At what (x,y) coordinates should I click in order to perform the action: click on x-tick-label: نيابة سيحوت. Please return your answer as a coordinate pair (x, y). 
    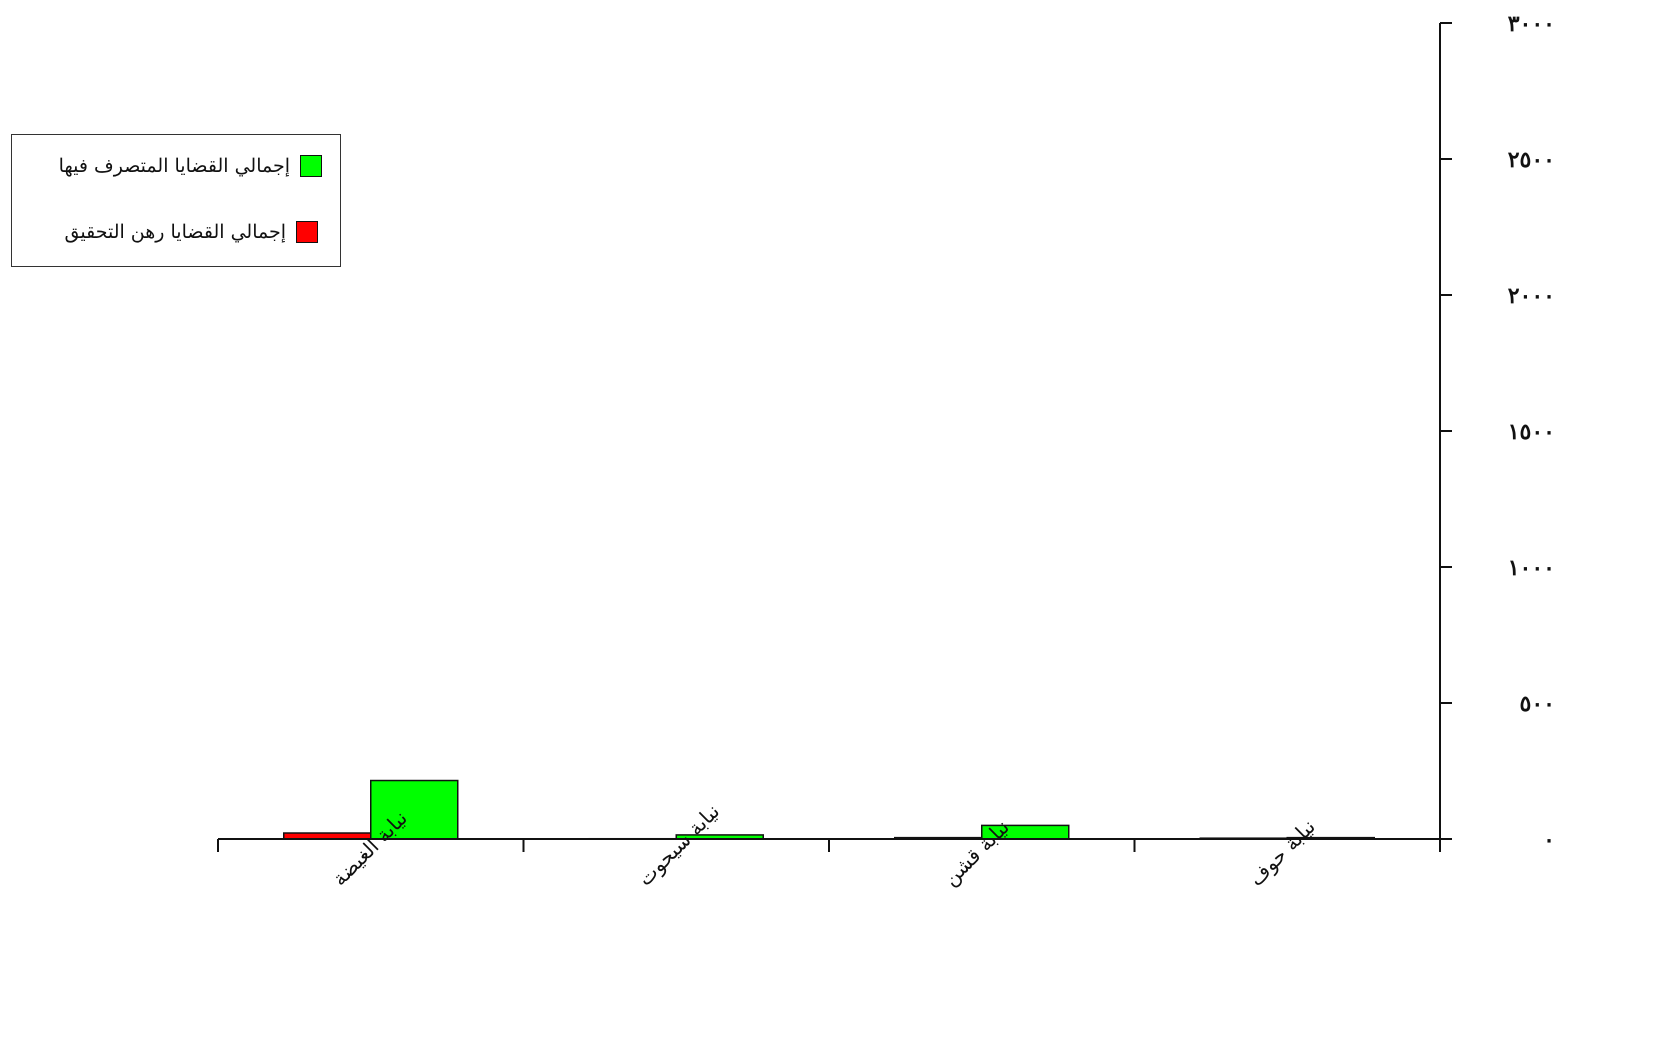
    Looking at the image, I should click on (678, 844).